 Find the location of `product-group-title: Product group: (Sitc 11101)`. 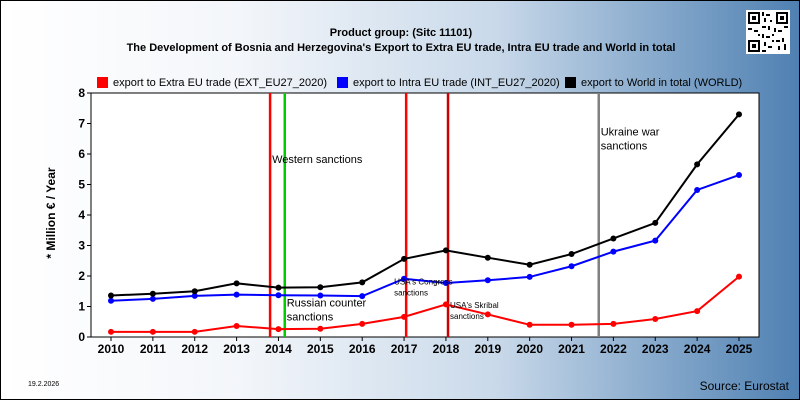

product-group-title: Product group: (Sitc 11101) is located at coordinates (401, 33).